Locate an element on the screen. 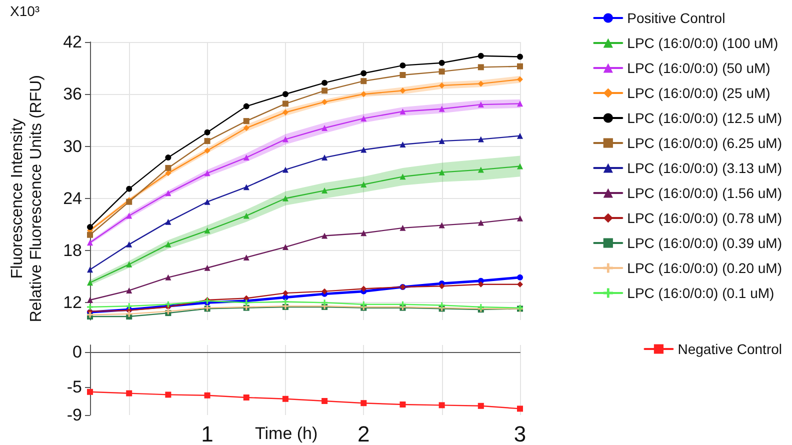 This screenshot has width=792, height=445. legend-label: LPC (16:0/0:0) (0.39 uM) is located at coordinates (704, 243).